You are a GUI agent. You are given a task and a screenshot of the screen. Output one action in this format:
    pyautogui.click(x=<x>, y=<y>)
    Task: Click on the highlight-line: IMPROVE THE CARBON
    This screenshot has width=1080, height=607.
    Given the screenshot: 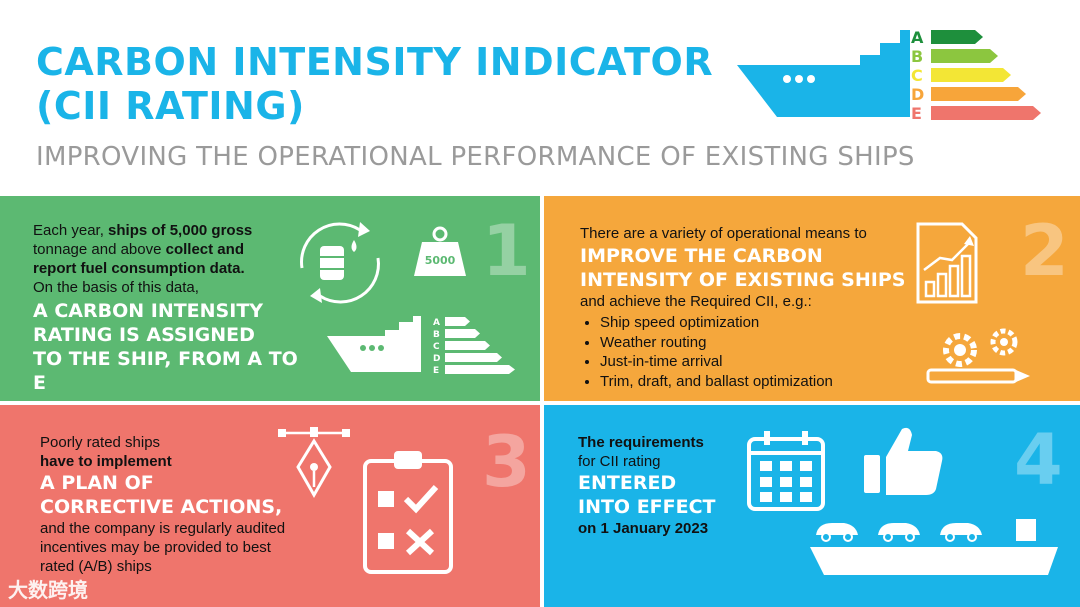 What is the action you would take?
    pyautogui.click(x=701, y=256)
    